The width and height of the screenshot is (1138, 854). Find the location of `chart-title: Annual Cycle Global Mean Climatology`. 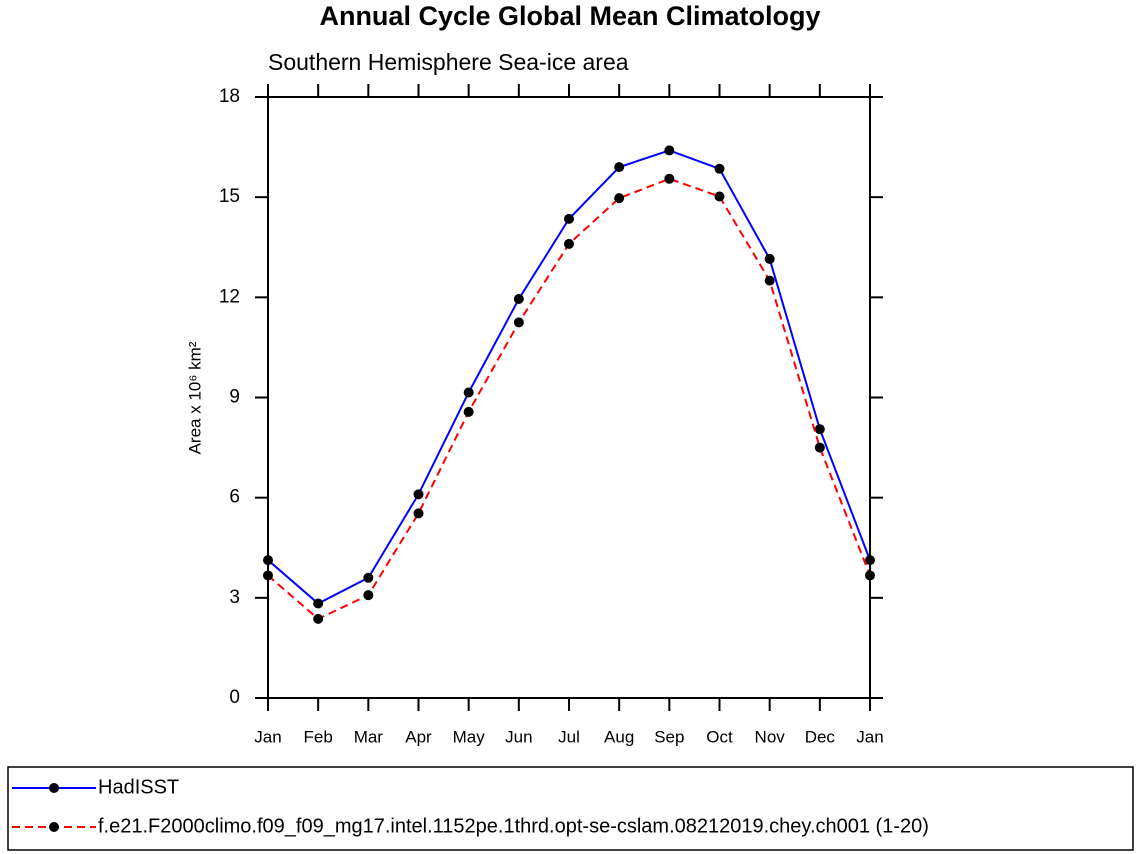

chart-title: Annual Cycle Global Mean Climatology is located at coordinates (569, 16).